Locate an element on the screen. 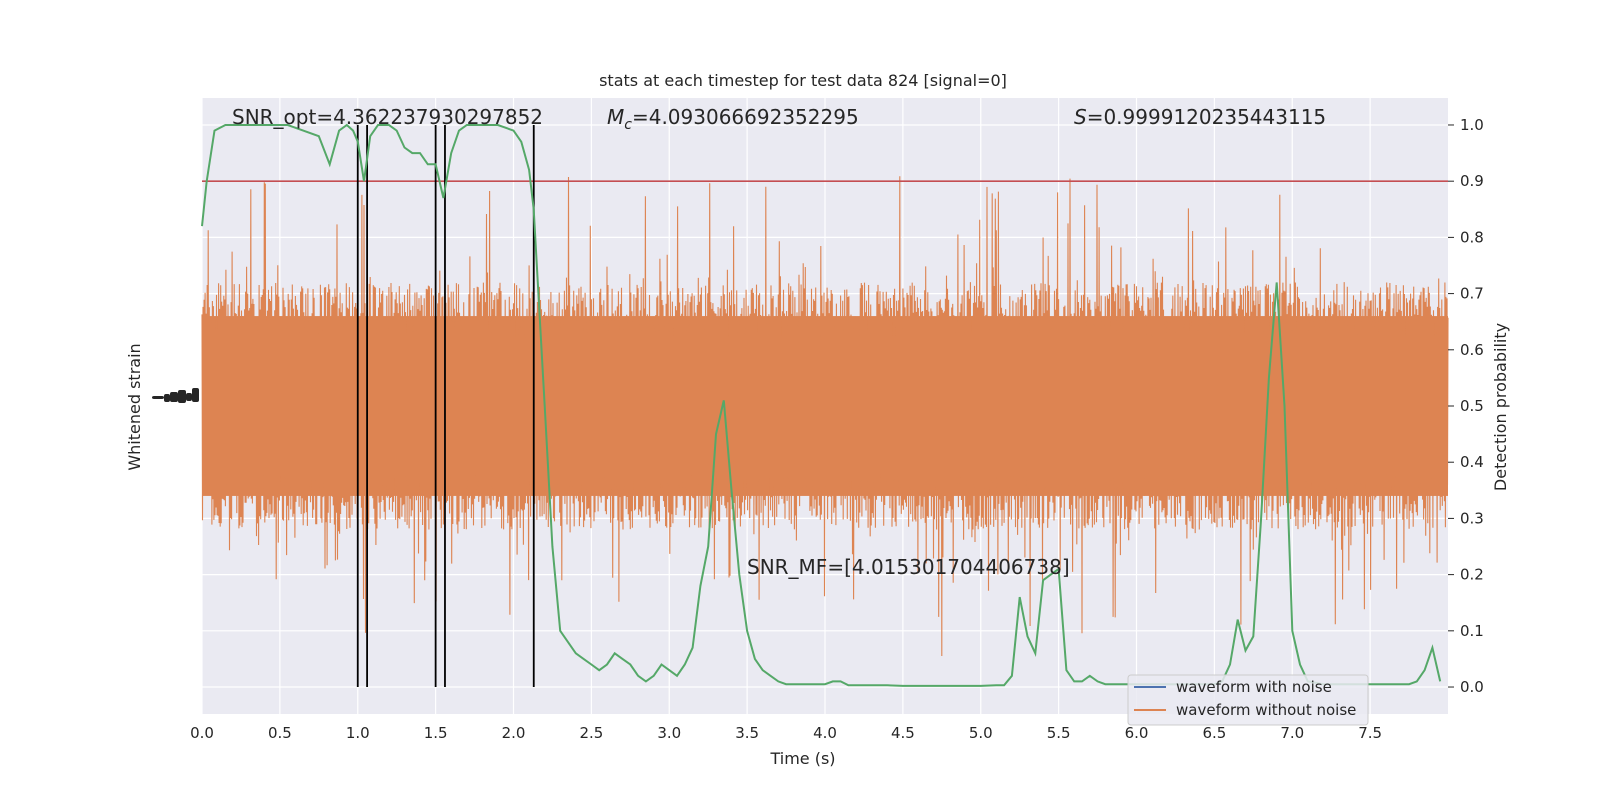 This screenshot has width=1600, height=800. y-tick-label: 0.0 is located at coordinates (1472, 687).